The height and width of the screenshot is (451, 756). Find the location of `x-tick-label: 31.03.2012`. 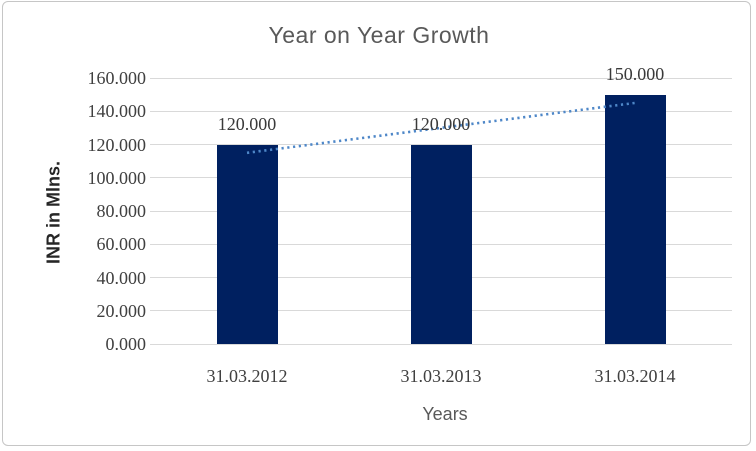

x-tick-label: 31.03.2012 is located at coordinates (247, 376).